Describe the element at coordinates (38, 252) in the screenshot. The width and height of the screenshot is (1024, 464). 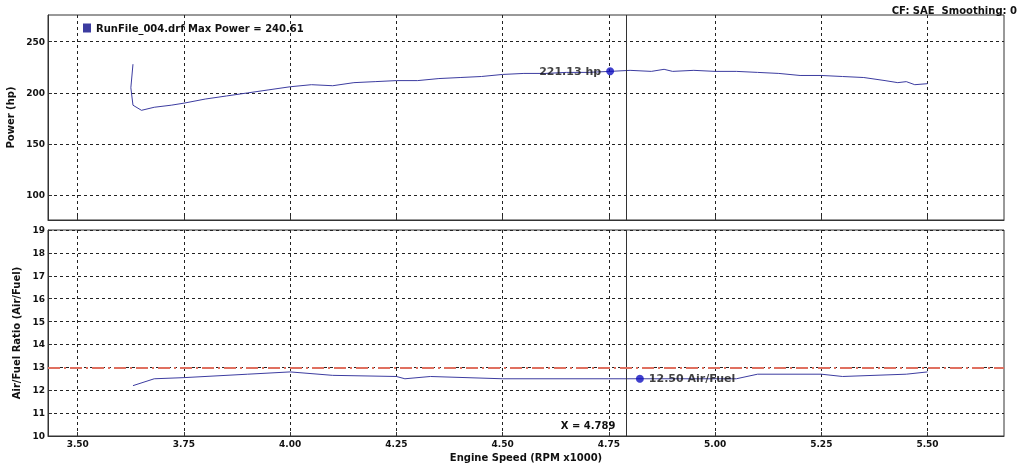
I see `y-tick-label: 18` at that location.